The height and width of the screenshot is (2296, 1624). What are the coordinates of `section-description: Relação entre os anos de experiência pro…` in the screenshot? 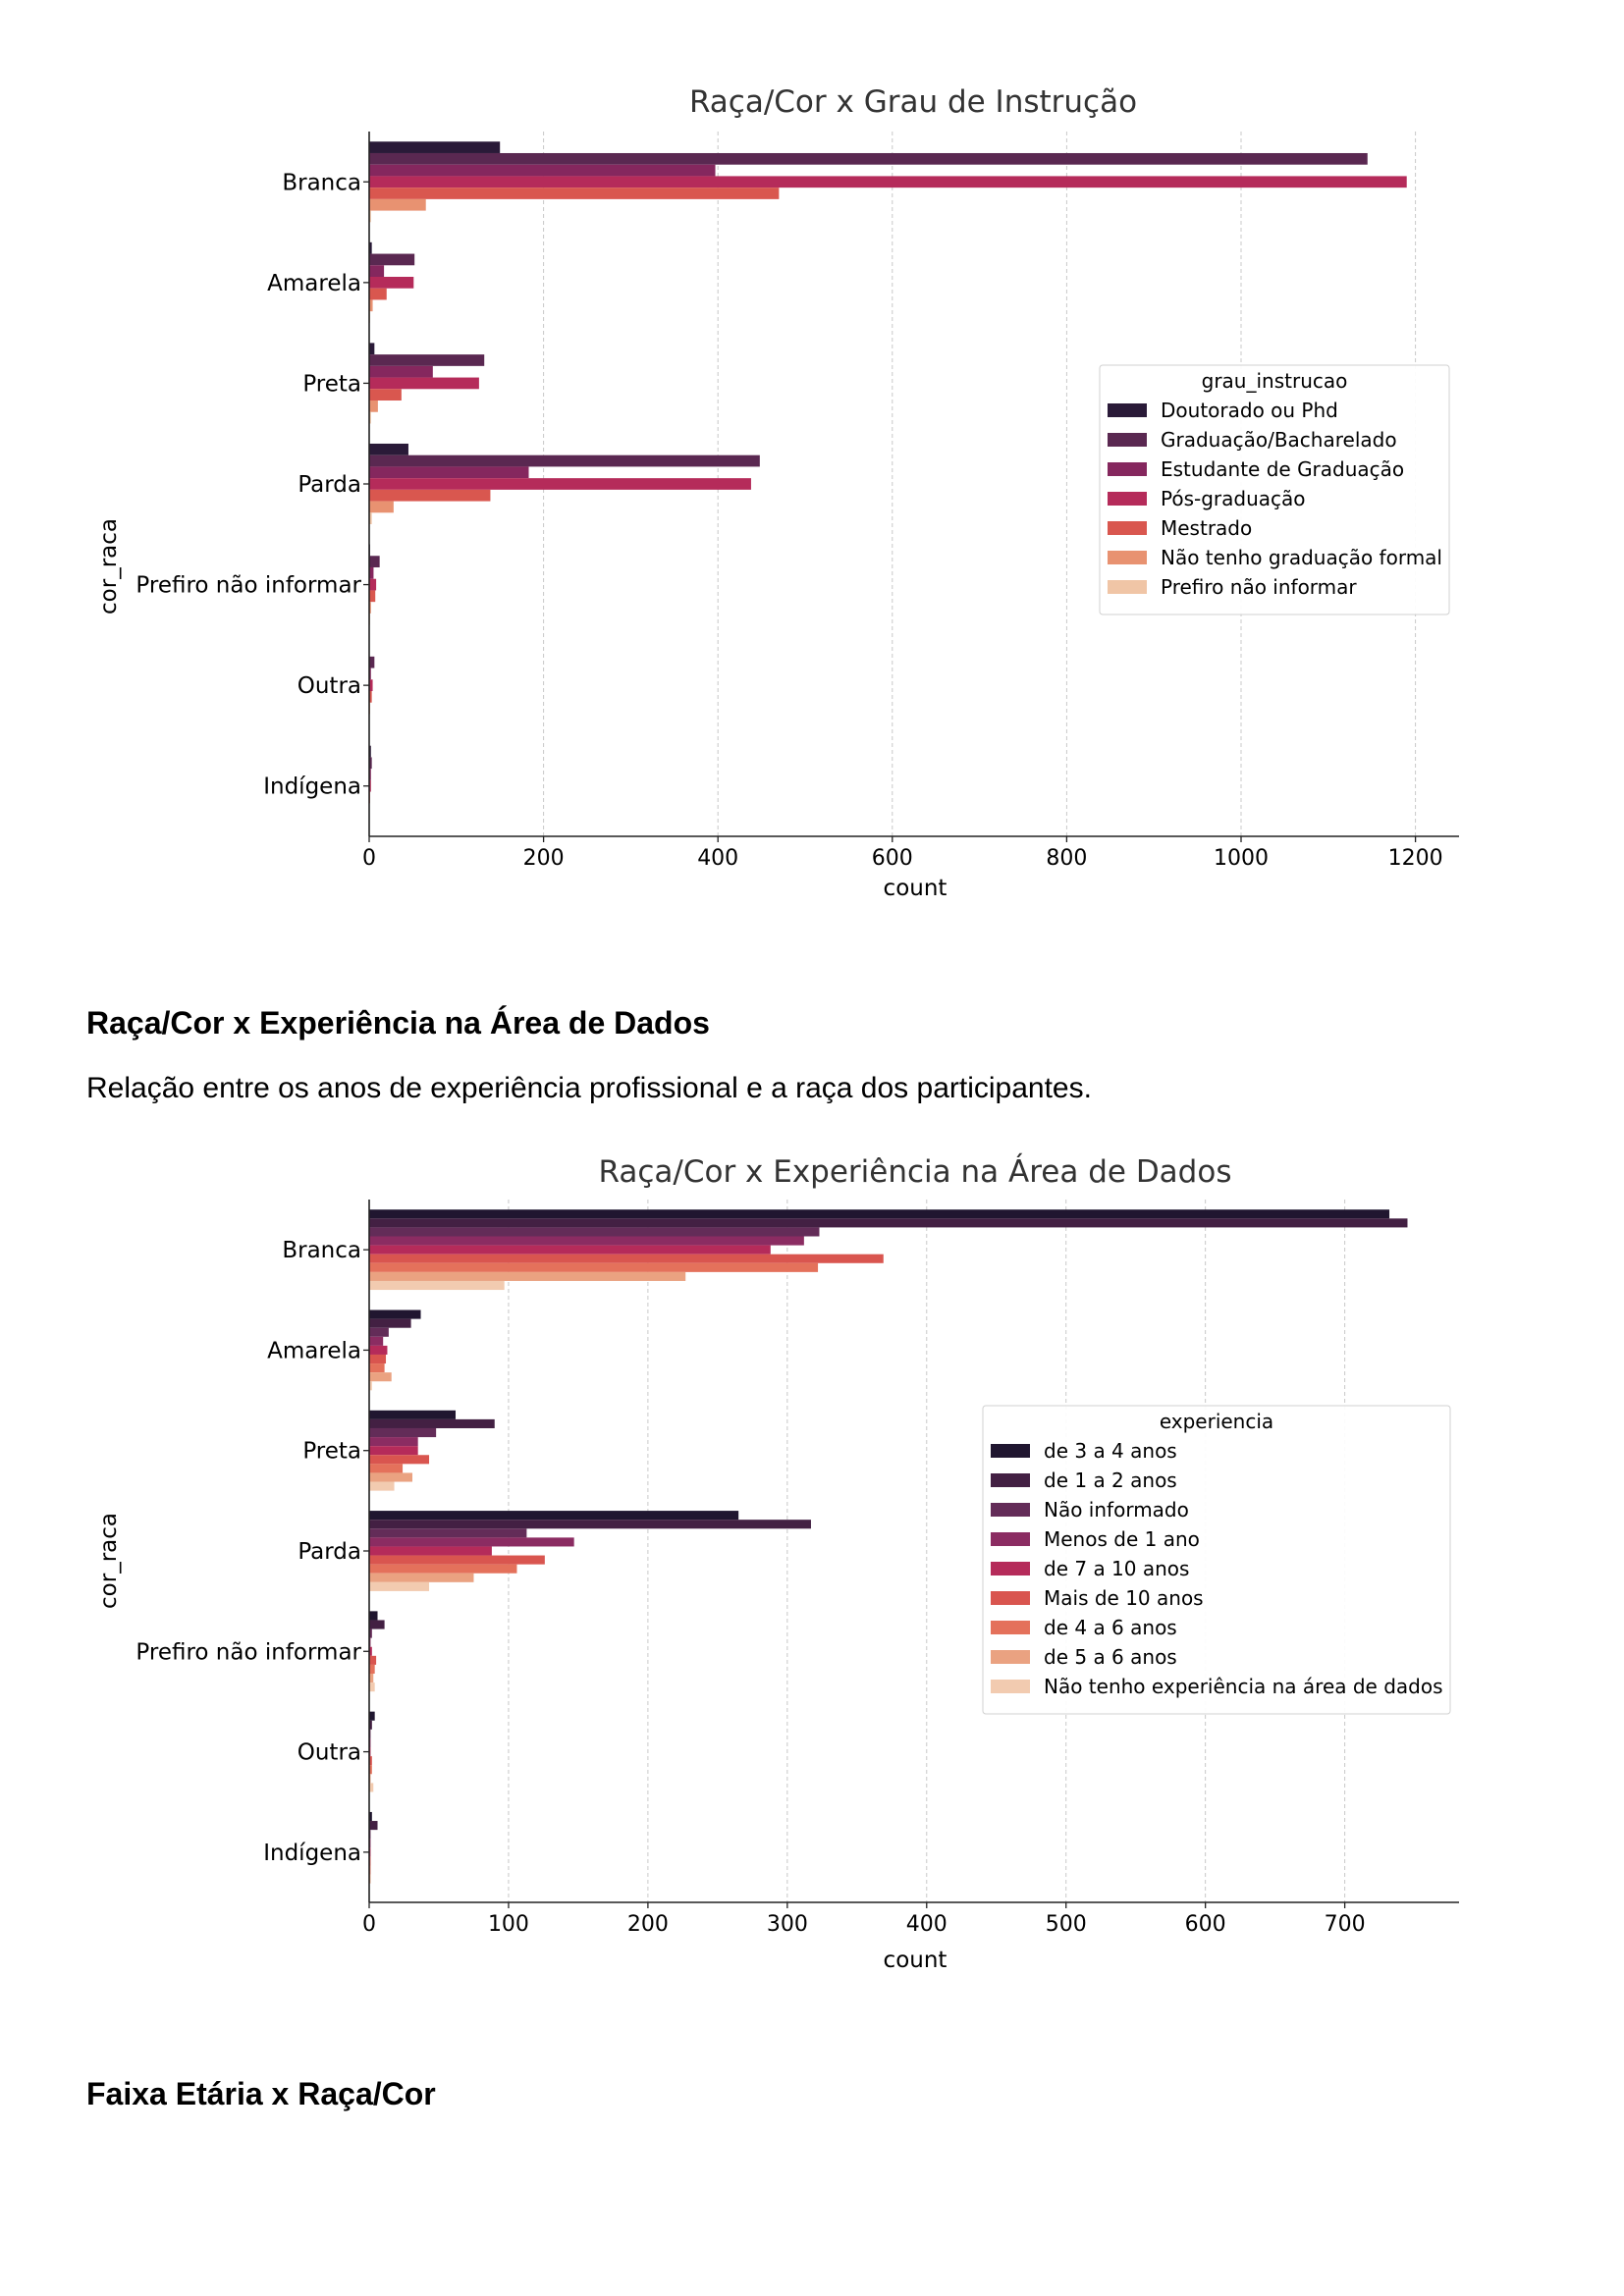 It's located at (589, 1088).